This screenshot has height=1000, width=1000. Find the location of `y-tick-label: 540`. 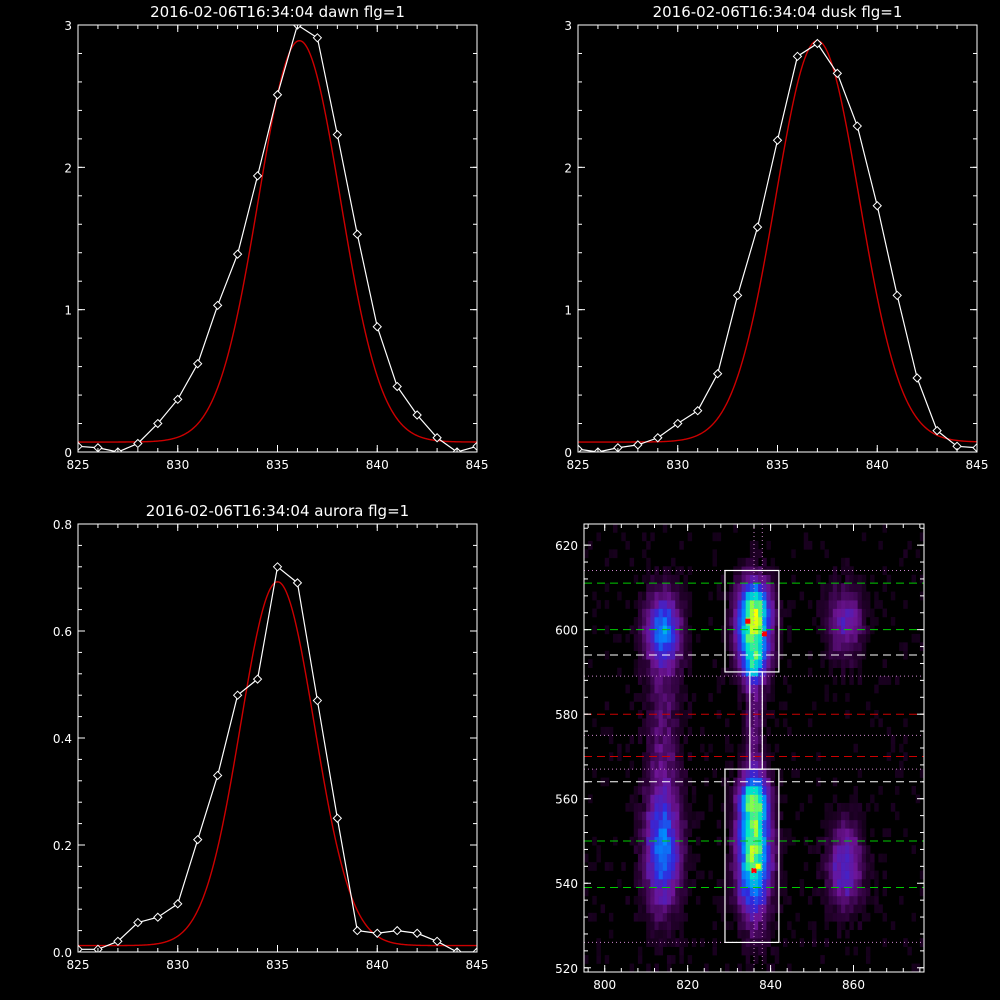

y-tick-label: 540 is located at coordinates (566, 884).